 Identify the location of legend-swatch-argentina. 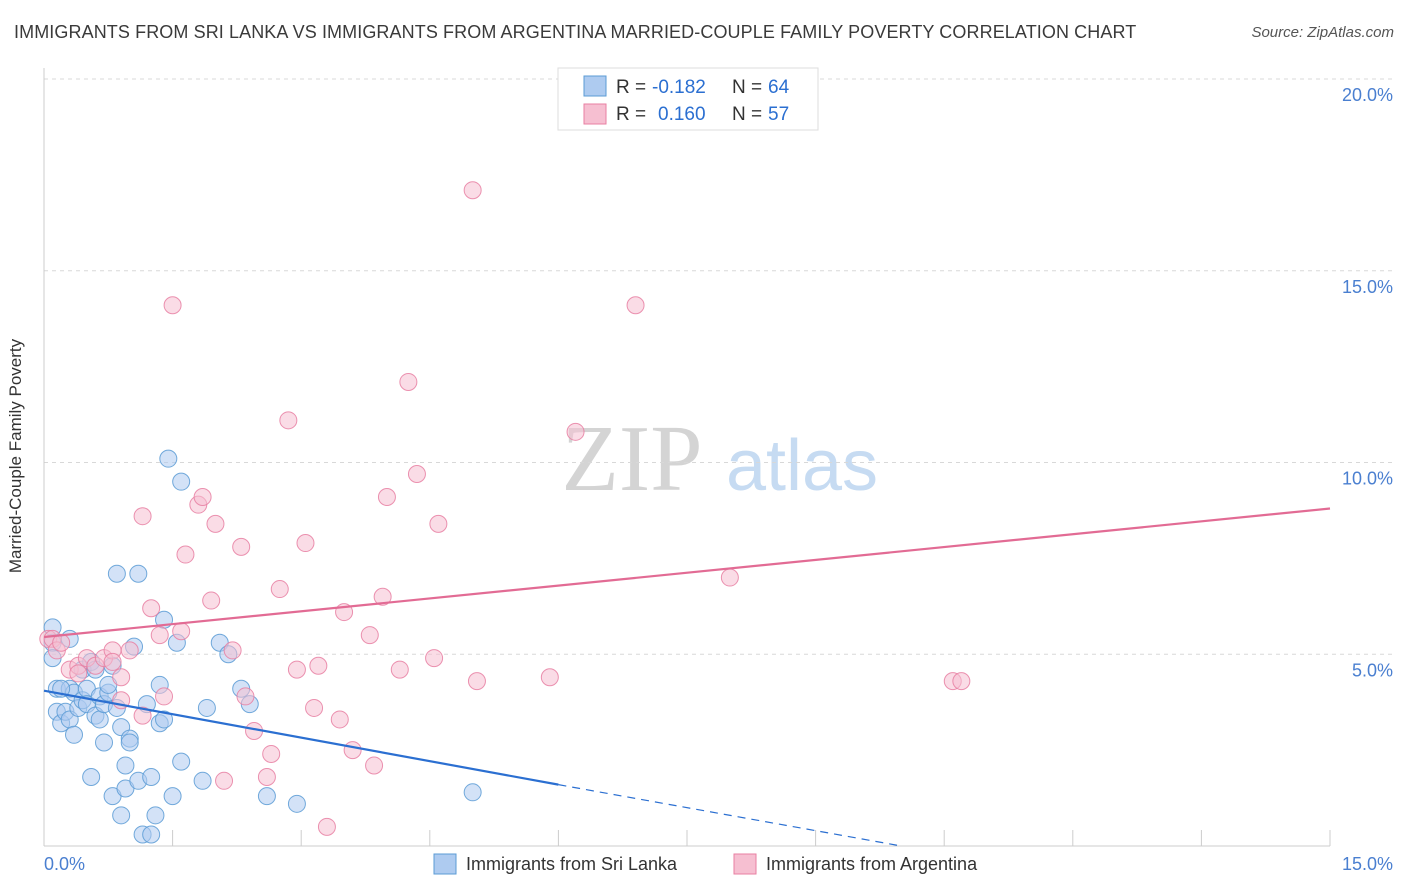
(595, 114).